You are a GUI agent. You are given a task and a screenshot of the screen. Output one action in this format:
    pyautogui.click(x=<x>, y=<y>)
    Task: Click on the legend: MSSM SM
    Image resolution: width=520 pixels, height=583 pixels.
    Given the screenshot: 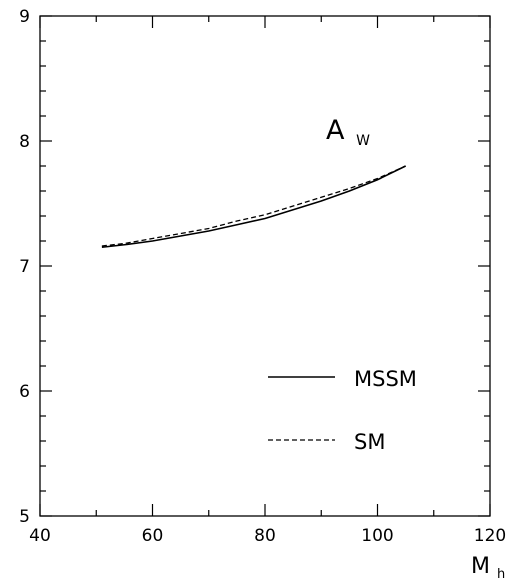 What is the action you would take?
    pyautogui.click(x=342, y=410)
    